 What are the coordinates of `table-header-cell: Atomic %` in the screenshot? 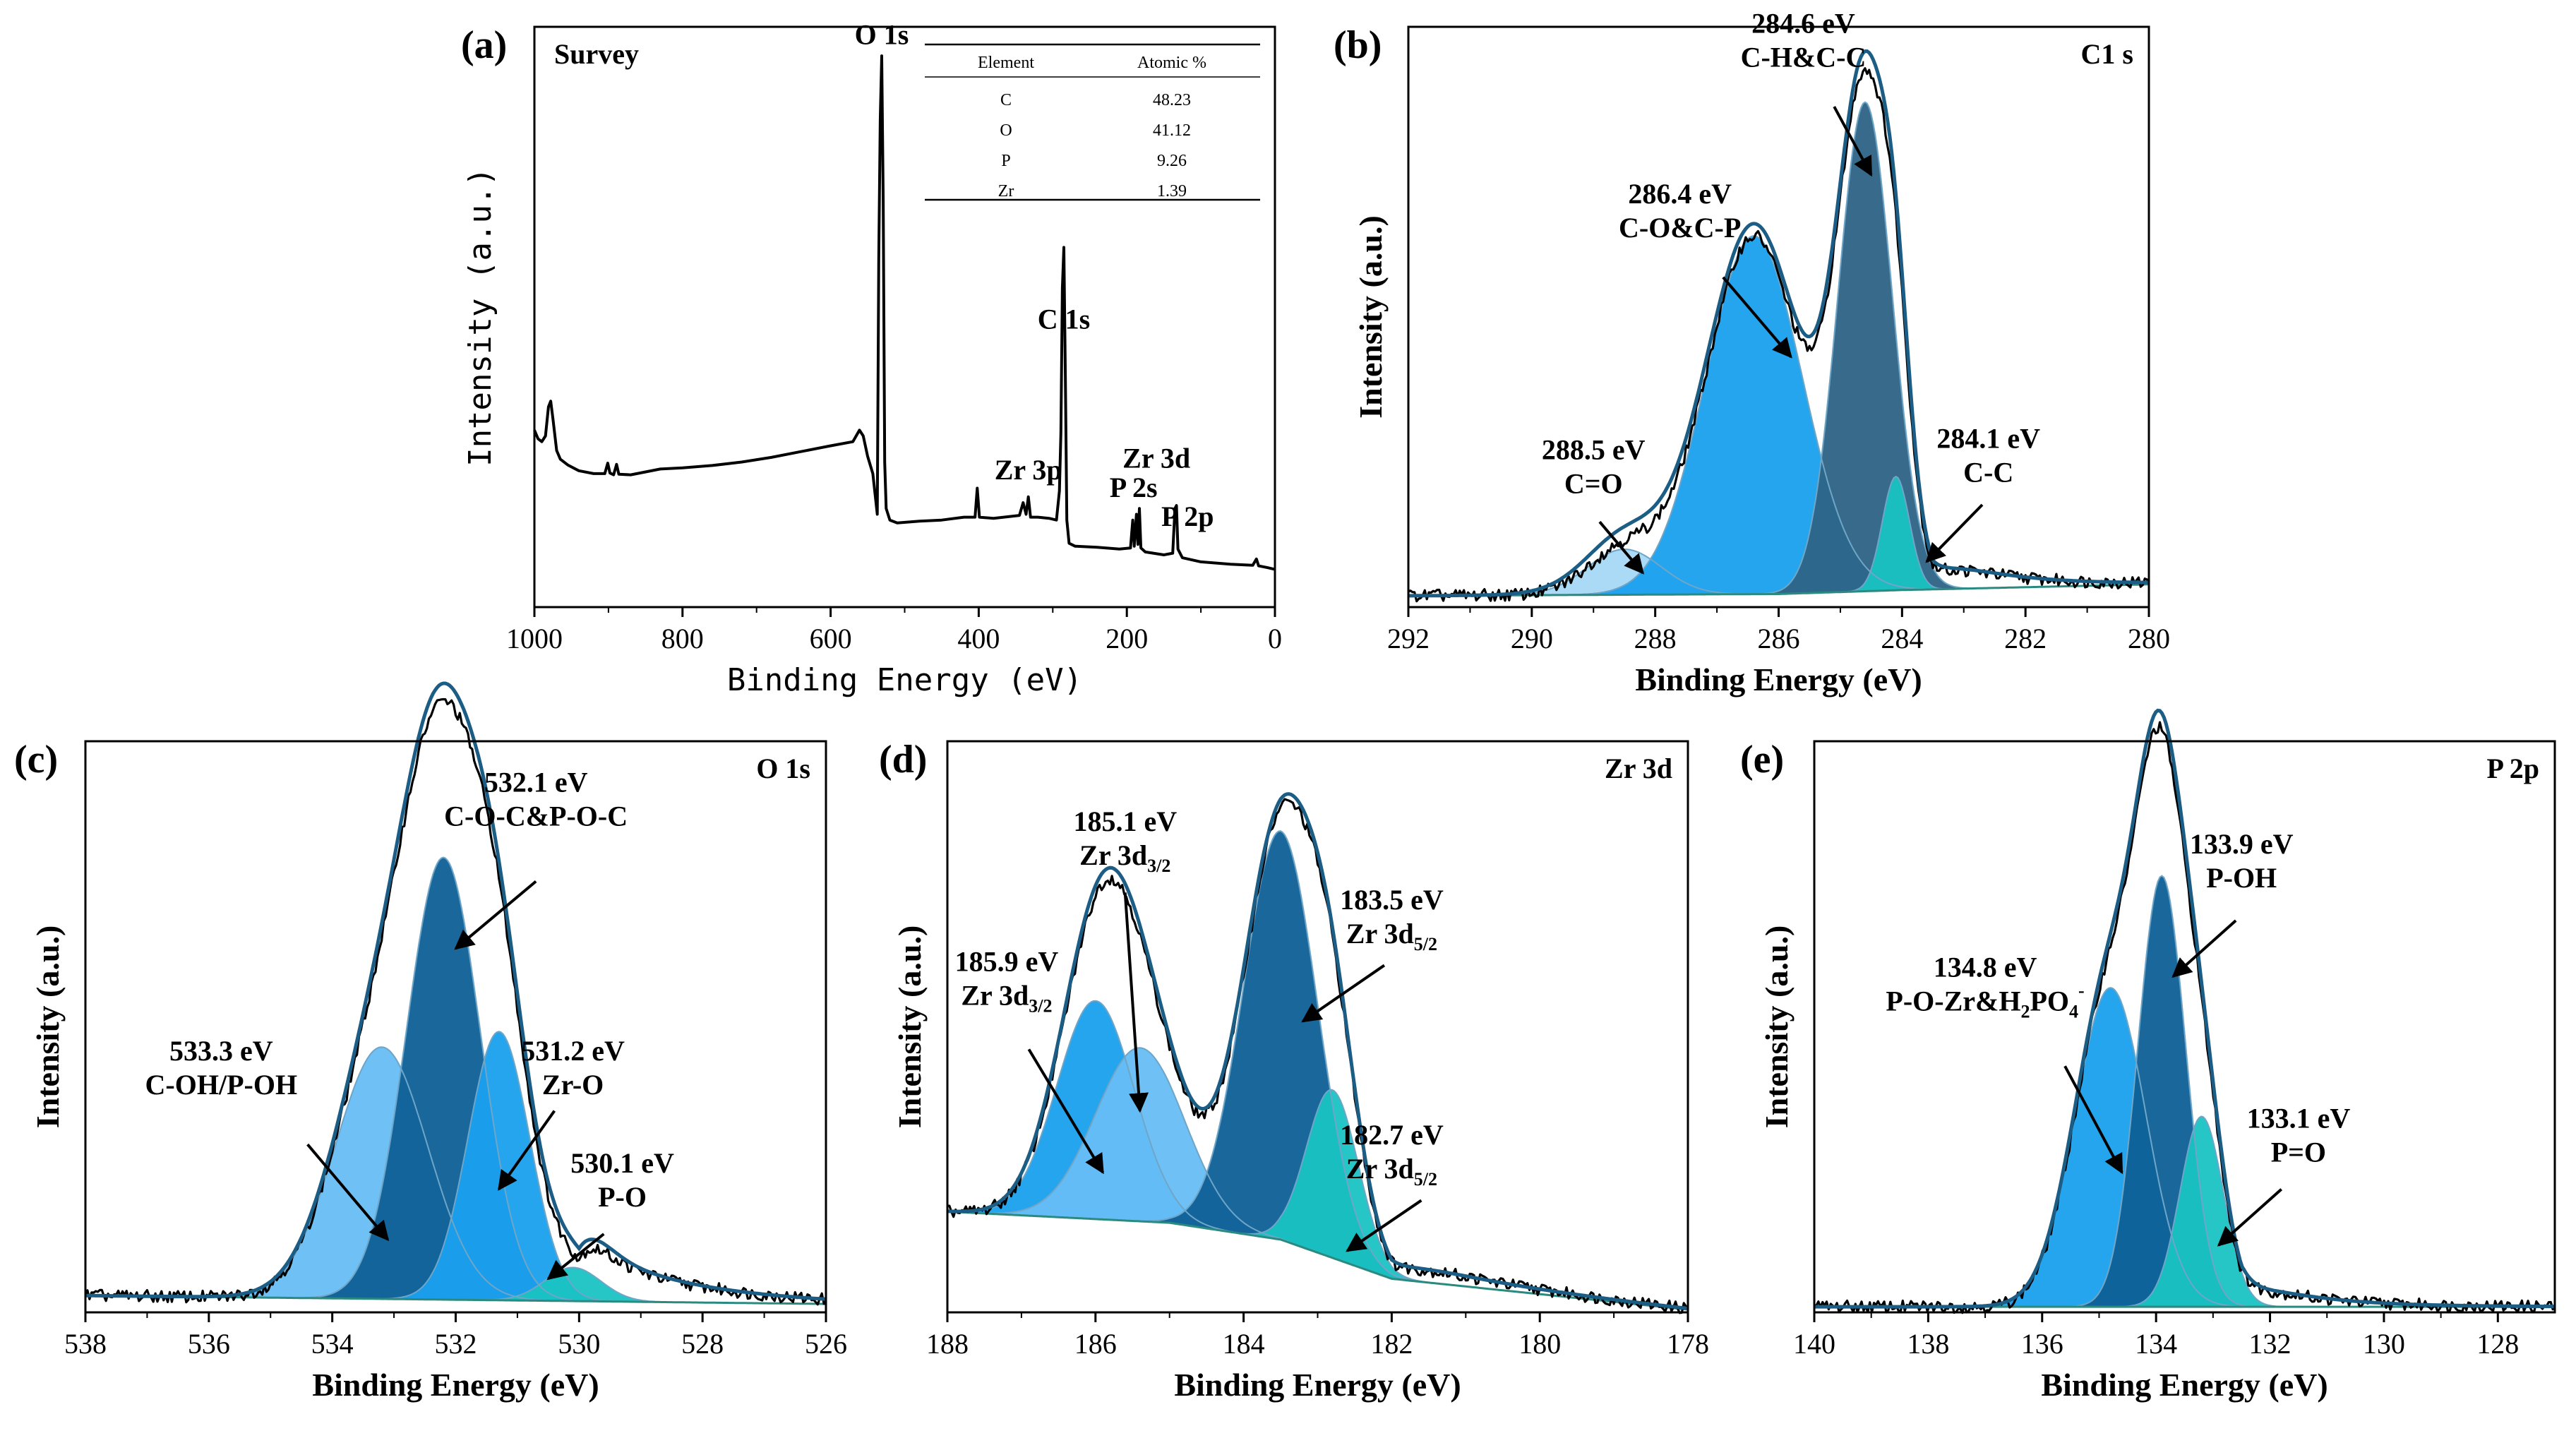 It's located at (1171, 63).